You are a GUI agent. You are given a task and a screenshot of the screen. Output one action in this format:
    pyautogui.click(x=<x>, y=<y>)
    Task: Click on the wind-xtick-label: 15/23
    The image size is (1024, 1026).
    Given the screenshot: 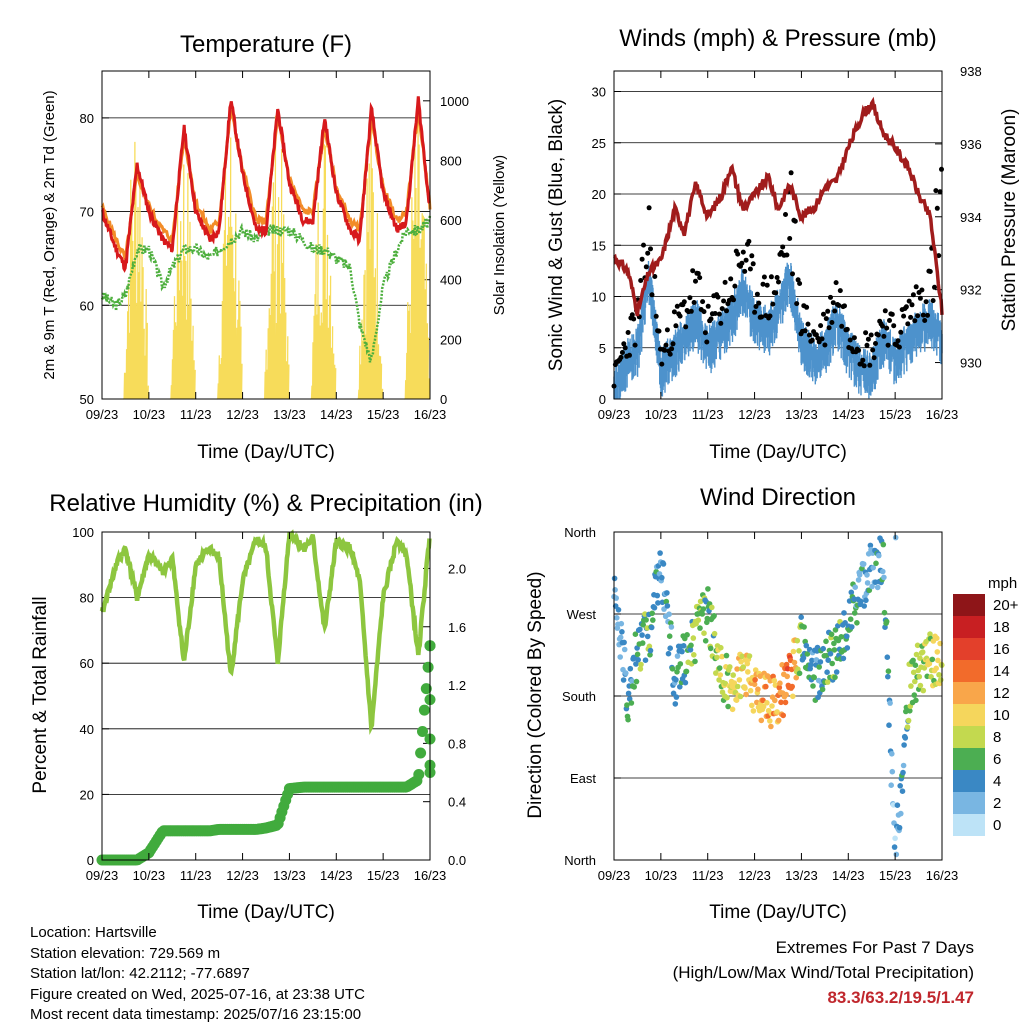 What is the action you would take?
    pyautogui.click(x=895, y=414)
    